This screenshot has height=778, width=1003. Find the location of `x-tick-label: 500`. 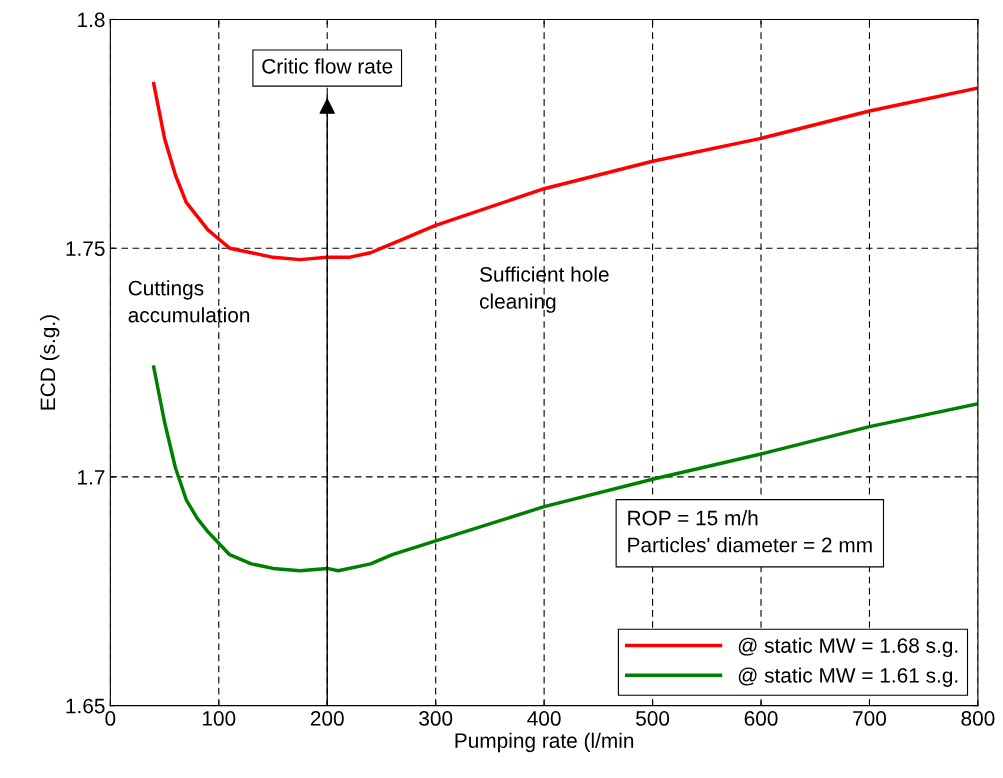

x-tick-label: 500 is located at coordinates (653, 718).